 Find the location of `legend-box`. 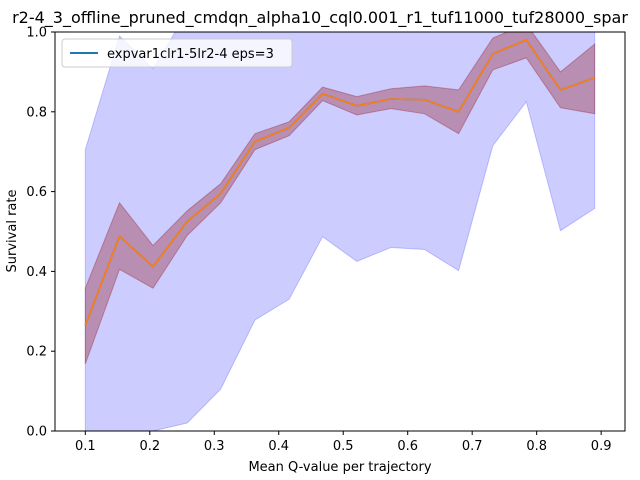

legend-box is located at coordinates (177, 53).